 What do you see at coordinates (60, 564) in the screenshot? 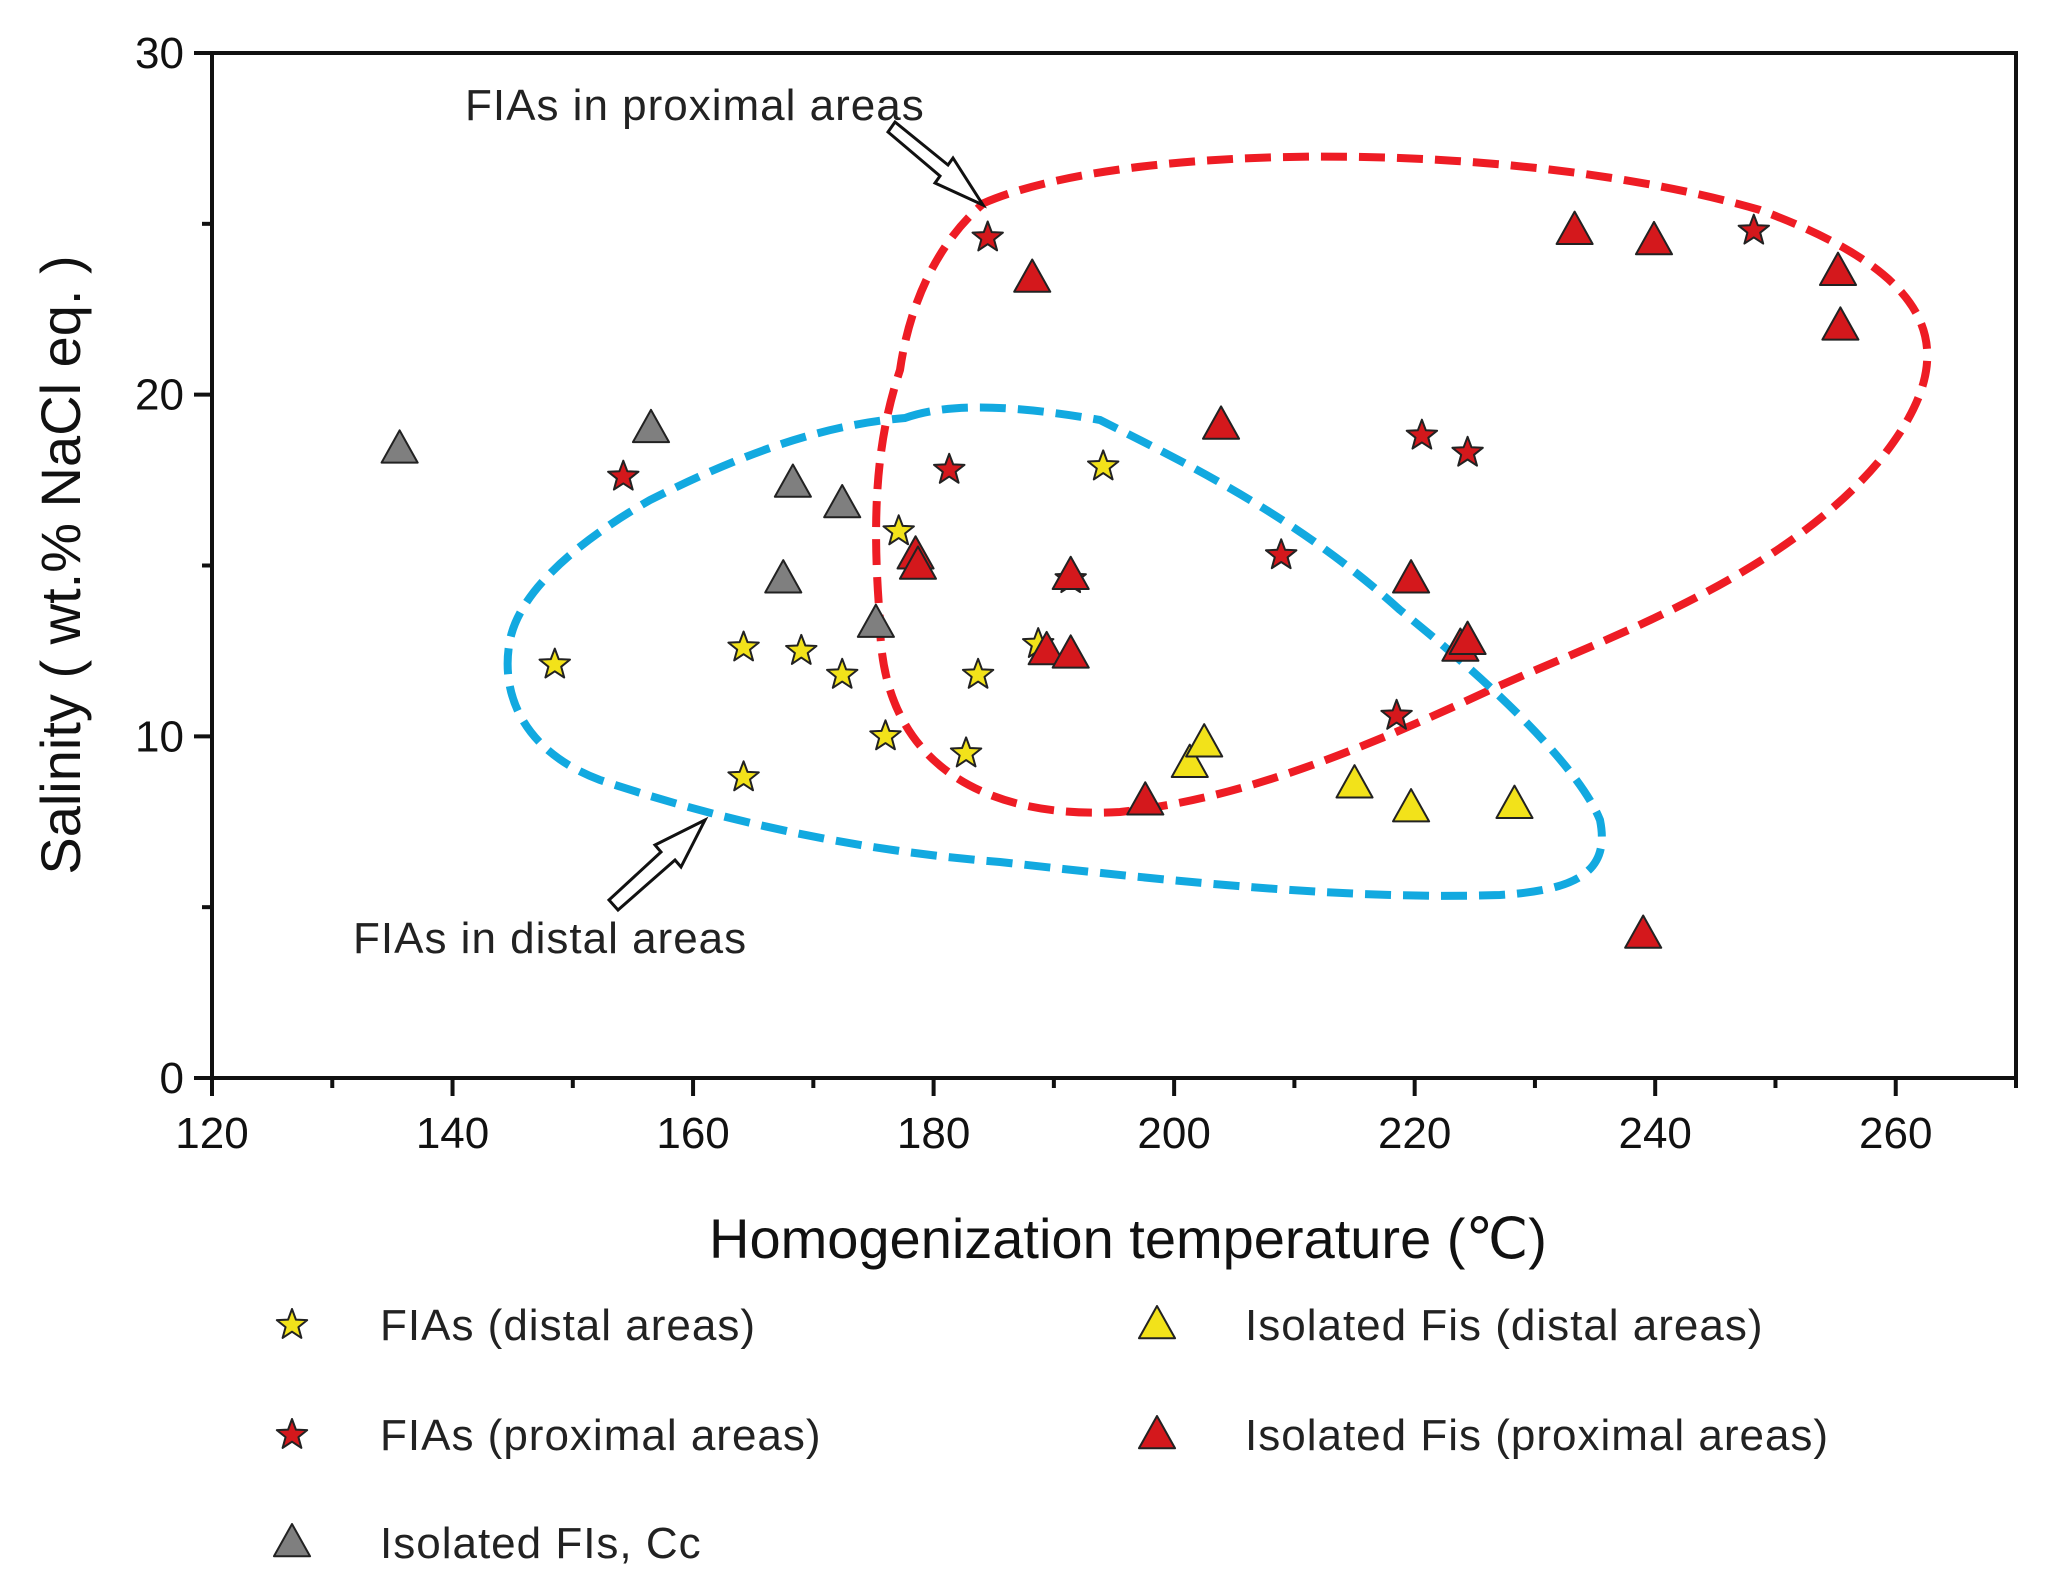
I see `y-axis-title: Salinity ( wt.% NaCl eq. )` at bounding box center [60, 564].